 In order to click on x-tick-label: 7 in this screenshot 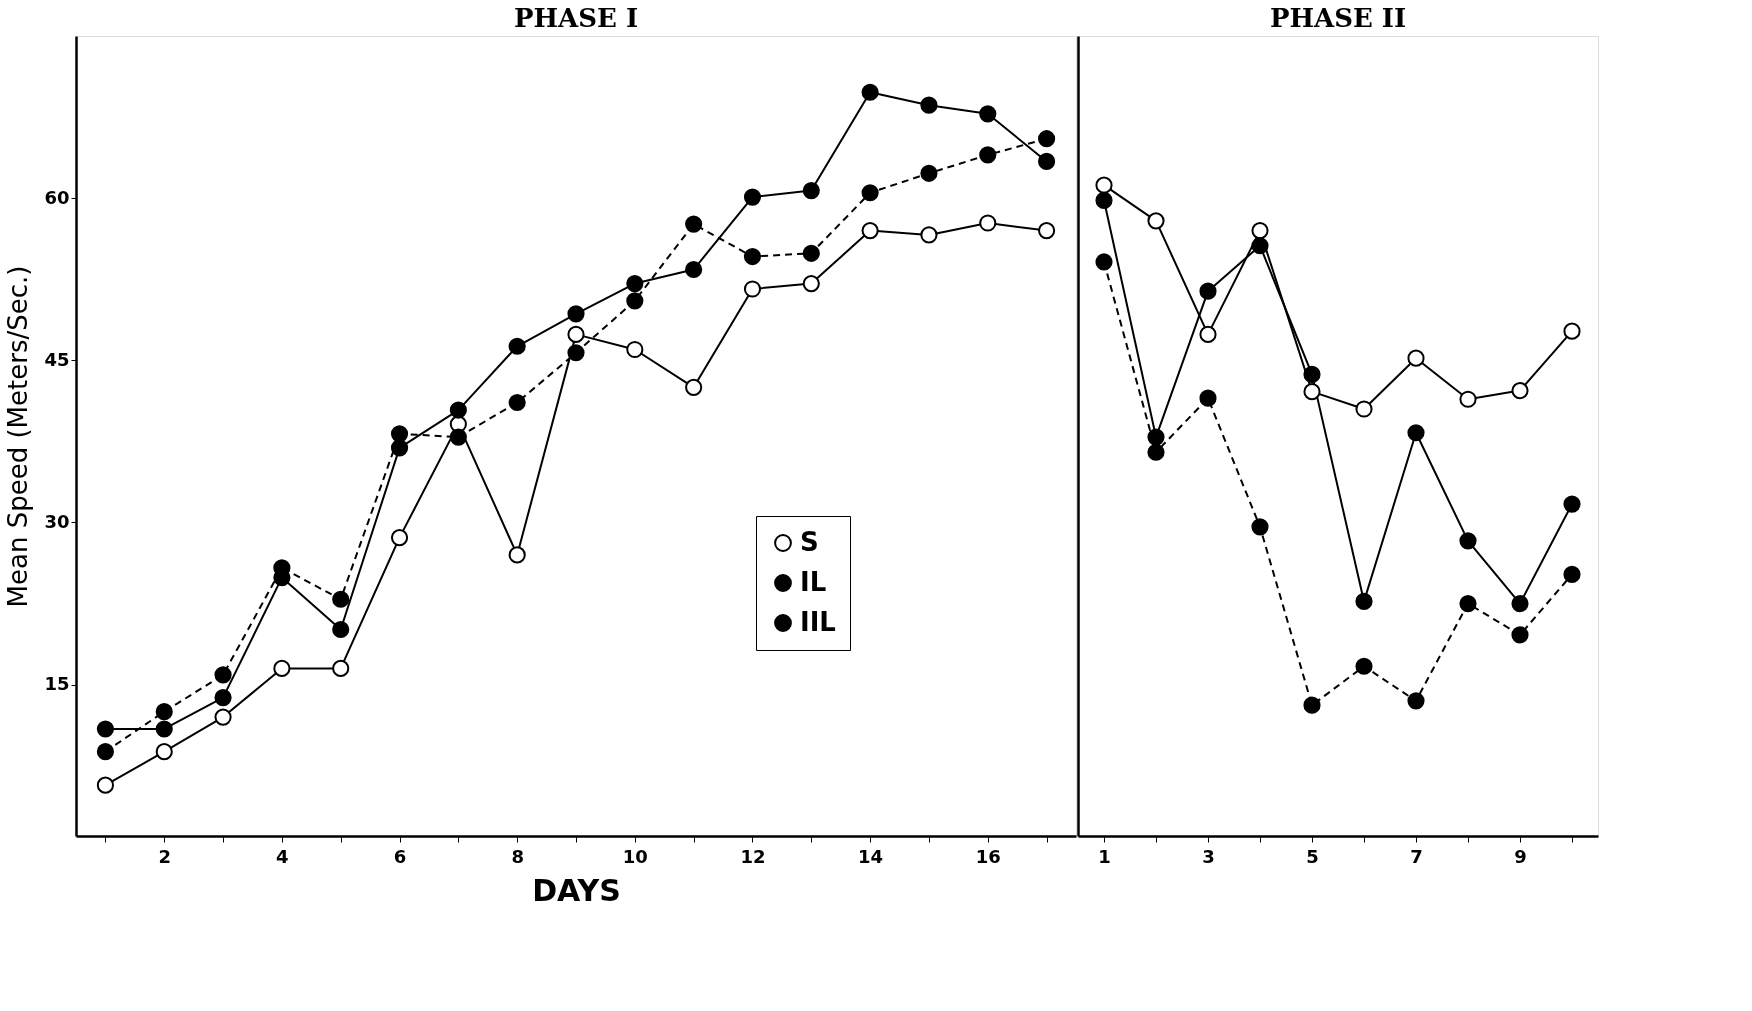, I will do `click(1416, 856)`.